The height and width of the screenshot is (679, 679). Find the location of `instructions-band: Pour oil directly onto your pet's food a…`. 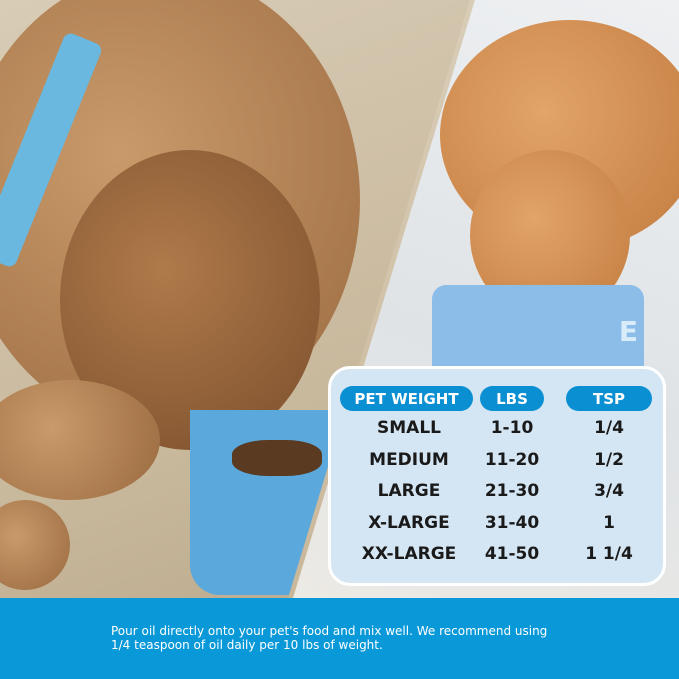

instructions-band: Pour oil directly onto your pet's food a… is located at coordinates (339, 638).